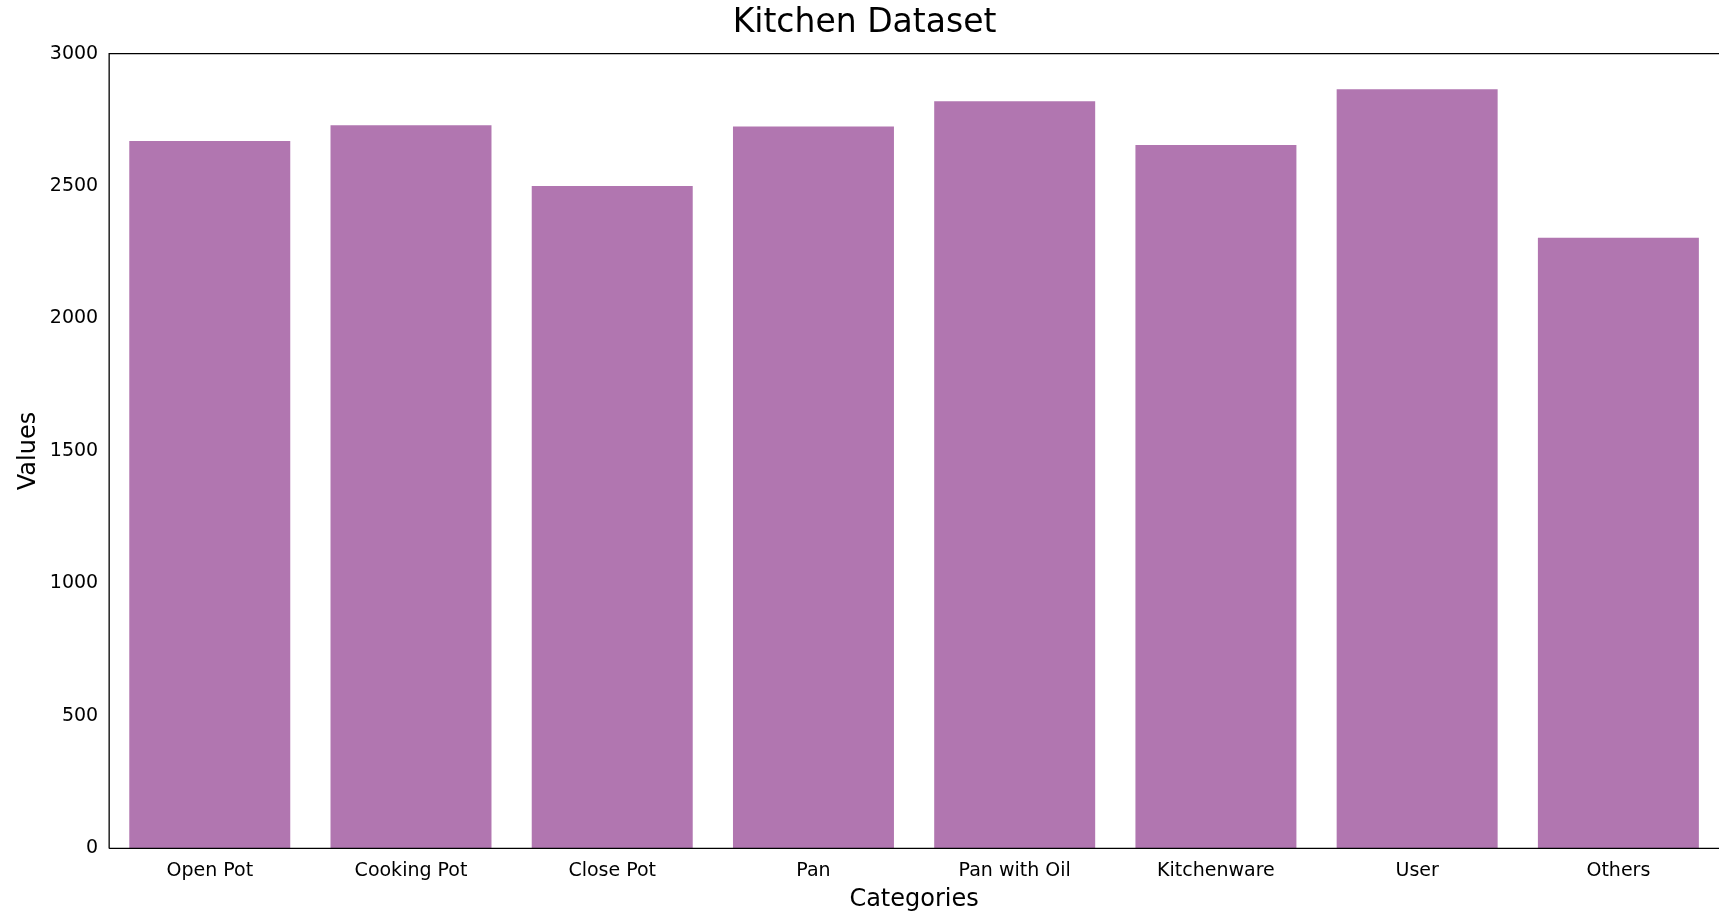 This screenshot has width=1719, height=920. What do you see at coordinates (92, 846) in the screenshot?
I see `y-tick-label: 0` at bounding box center [92, 846].